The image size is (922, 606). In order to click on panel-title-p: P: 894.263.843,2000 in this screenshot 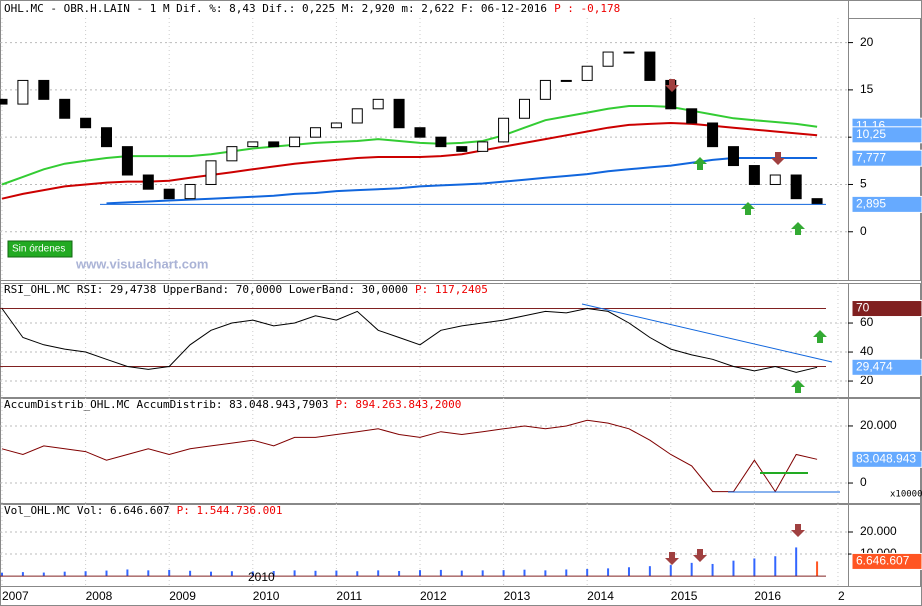, I will do `click(399, 404)`.